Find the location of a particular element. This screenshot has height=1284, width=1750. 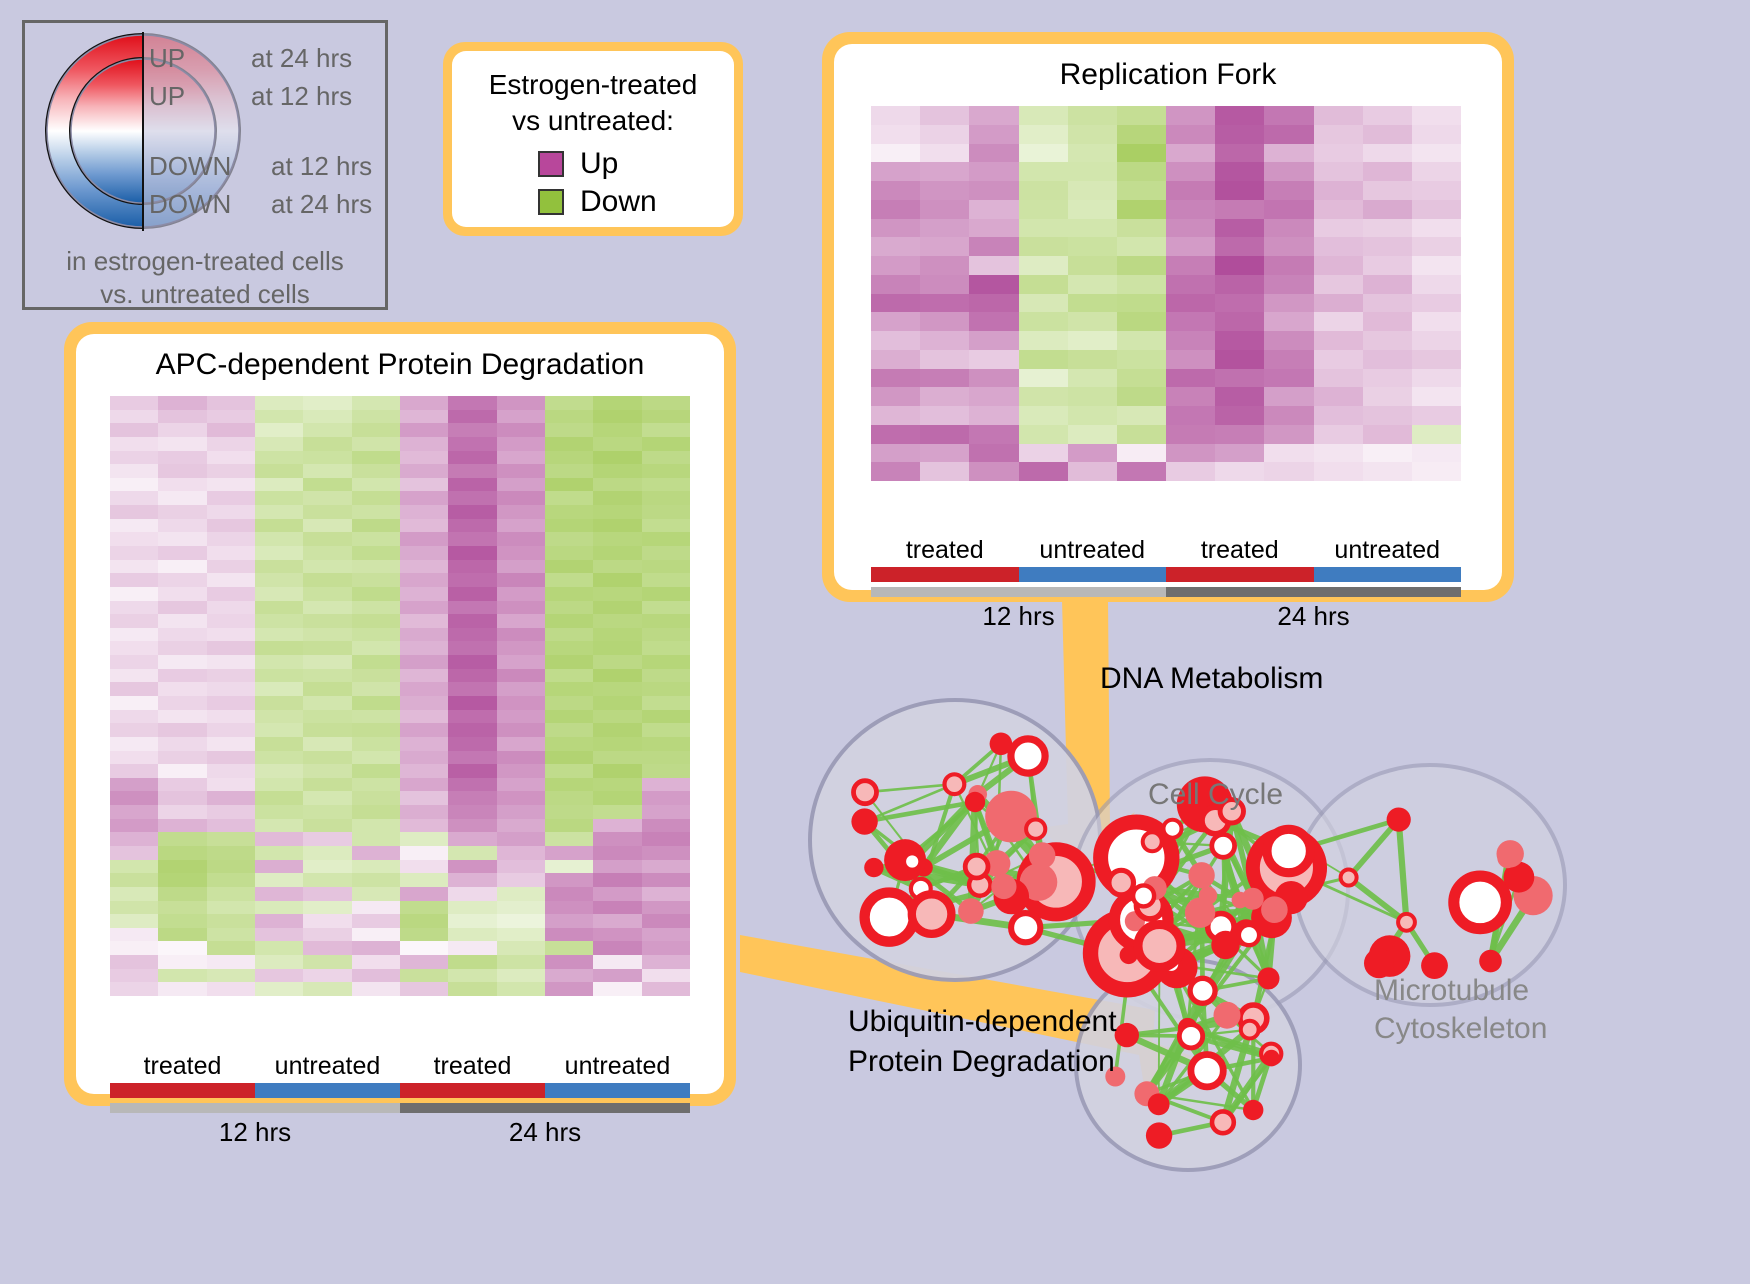

cluster-label-microtubule-cytoskeleton: Microtubule Cytoskeleton is located at coordinates (1460, 1010).